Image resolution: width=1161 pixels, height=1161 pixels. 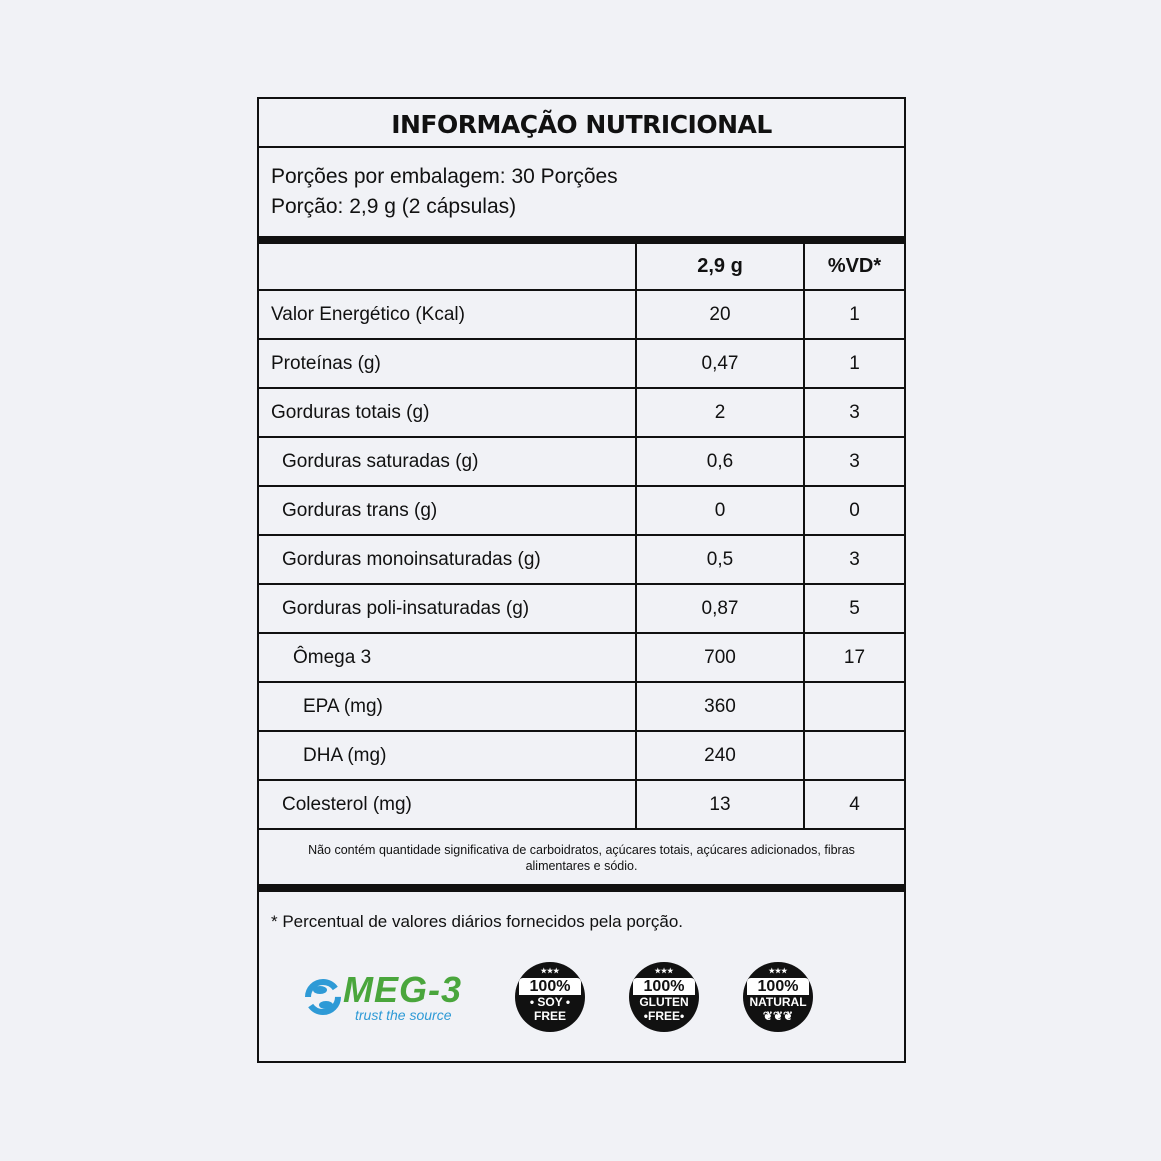 What do you see at coordinates (448, 412) in the screenshot?
I see `nutrient-name: Gorduras totais (g)` at bounding box center [448, 412].